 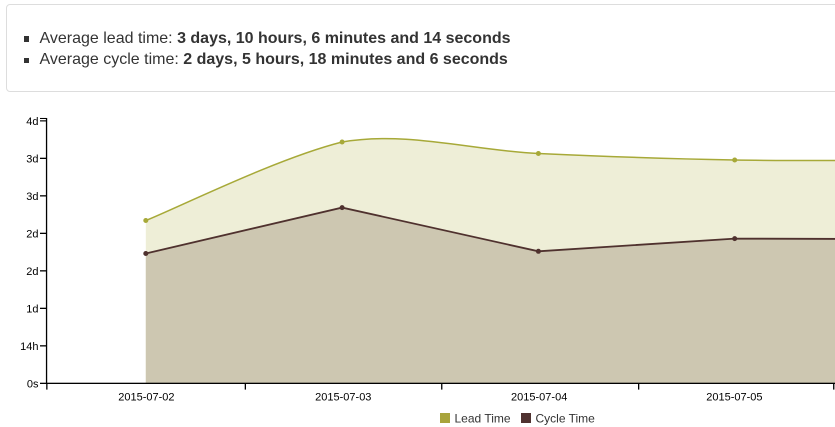 I want to click on svg-text: 2015-07-04, so click(x=539, y=398).